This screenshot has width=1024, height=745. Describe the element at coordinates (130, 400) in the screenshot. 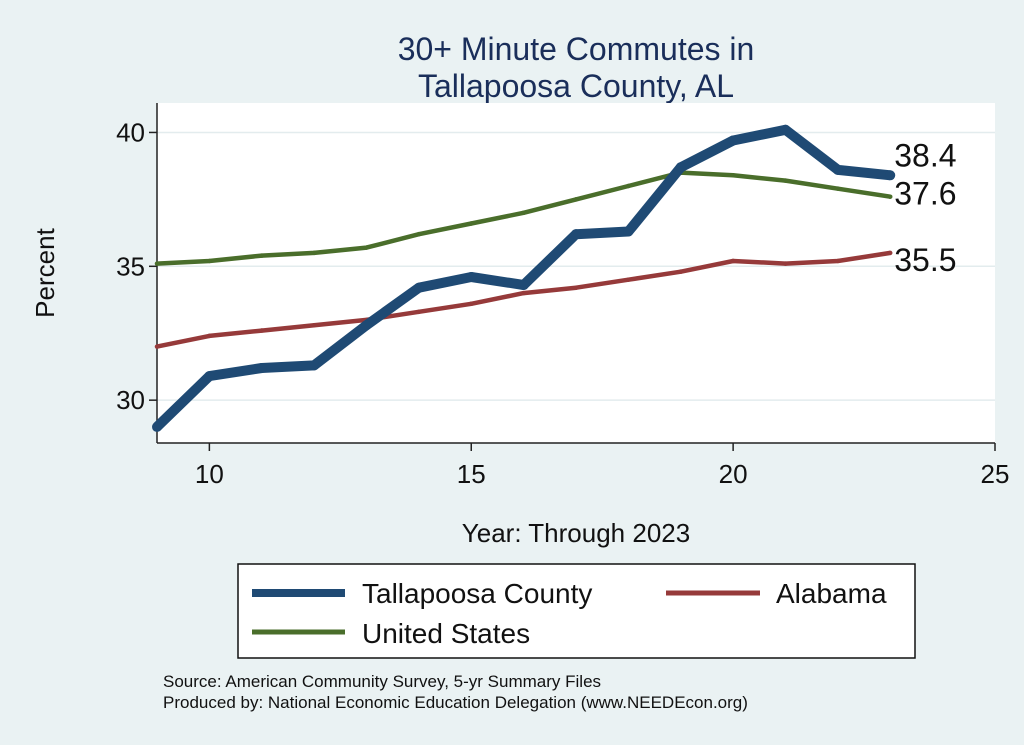

I see `y-tick-label: 30` at that location.